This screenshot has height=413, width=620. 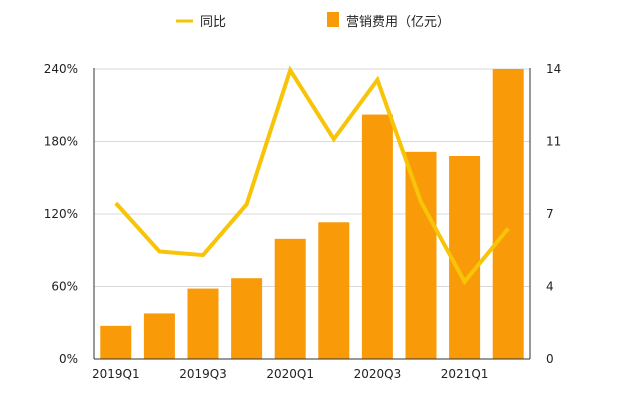 What do you see at coordinates (159, 336) in the screenshot?
I see `bar-2019Q2` at bounding box center [159, 336].